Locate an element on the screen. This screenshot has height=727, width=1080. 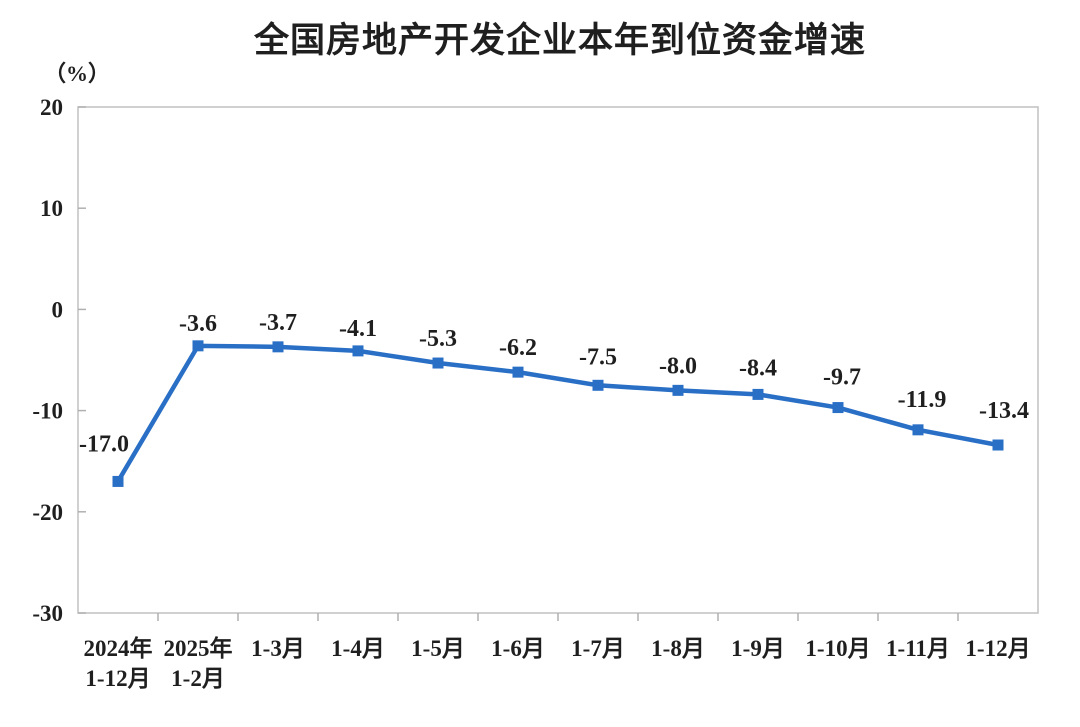
data-point-label: -9.7 is located at coordinates (842, 378).